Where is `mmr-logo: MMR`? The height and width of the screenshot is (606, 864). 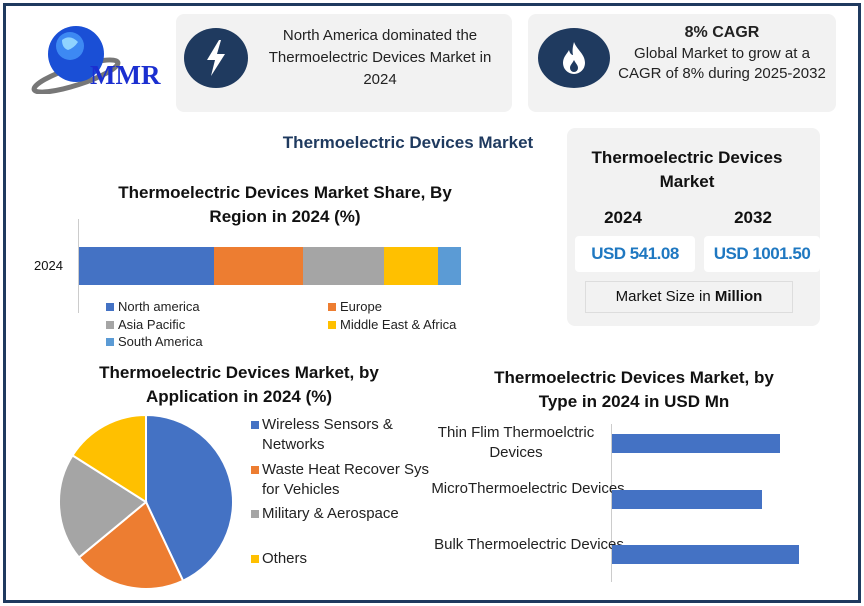 mmr-logo: MMR is located at coordinates (96, 58).